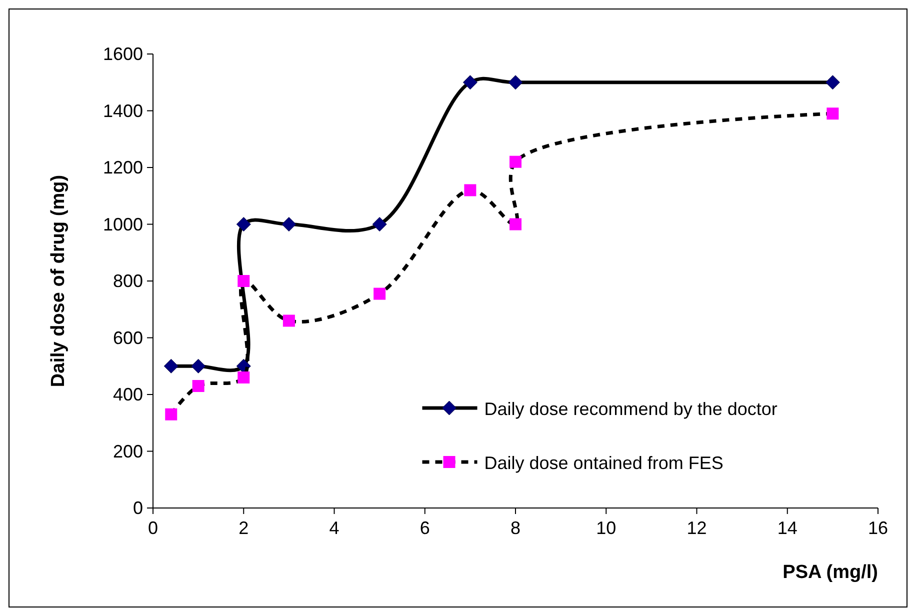  I want to click on y-axis-title: Daily dose of drug (mg), so click(58, 281).